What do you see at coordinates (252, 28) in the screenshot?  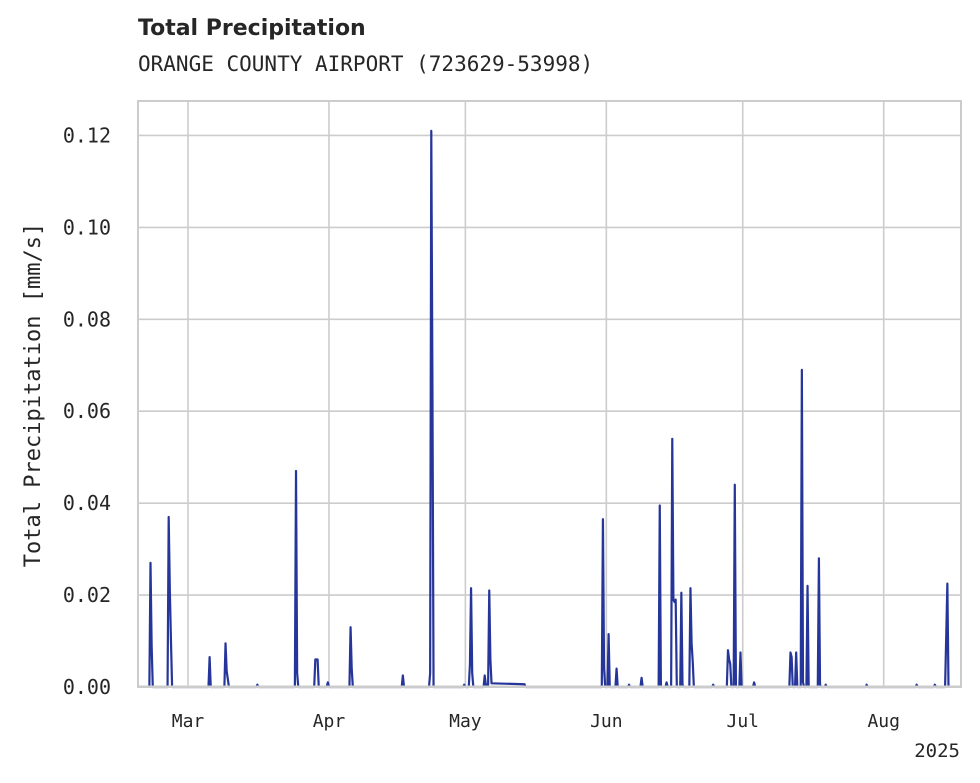 I see `chart-title: Total Precipitation` at bounding box center [252, 28].